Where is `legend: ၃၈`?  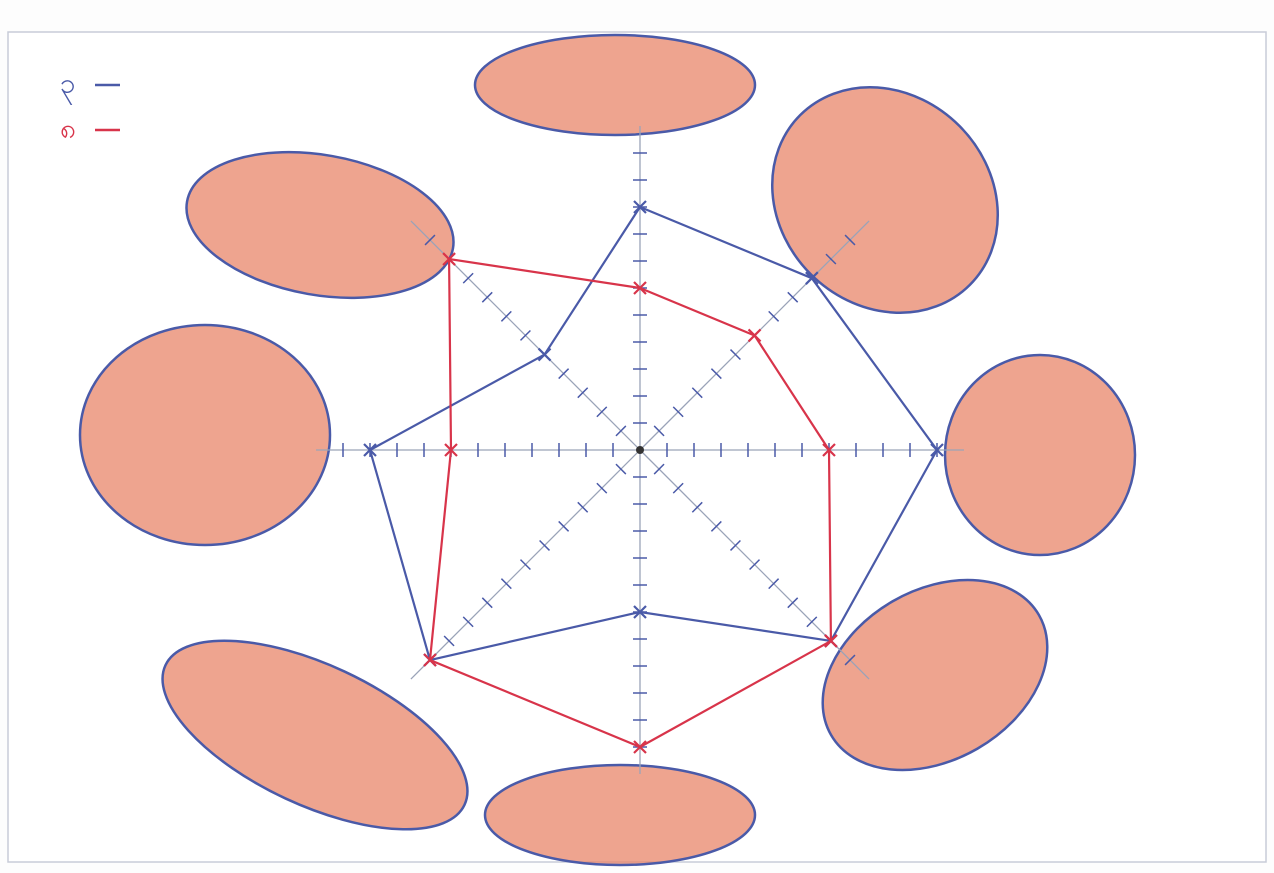 legend: ၃၈ is located at coordinates (90, 106).